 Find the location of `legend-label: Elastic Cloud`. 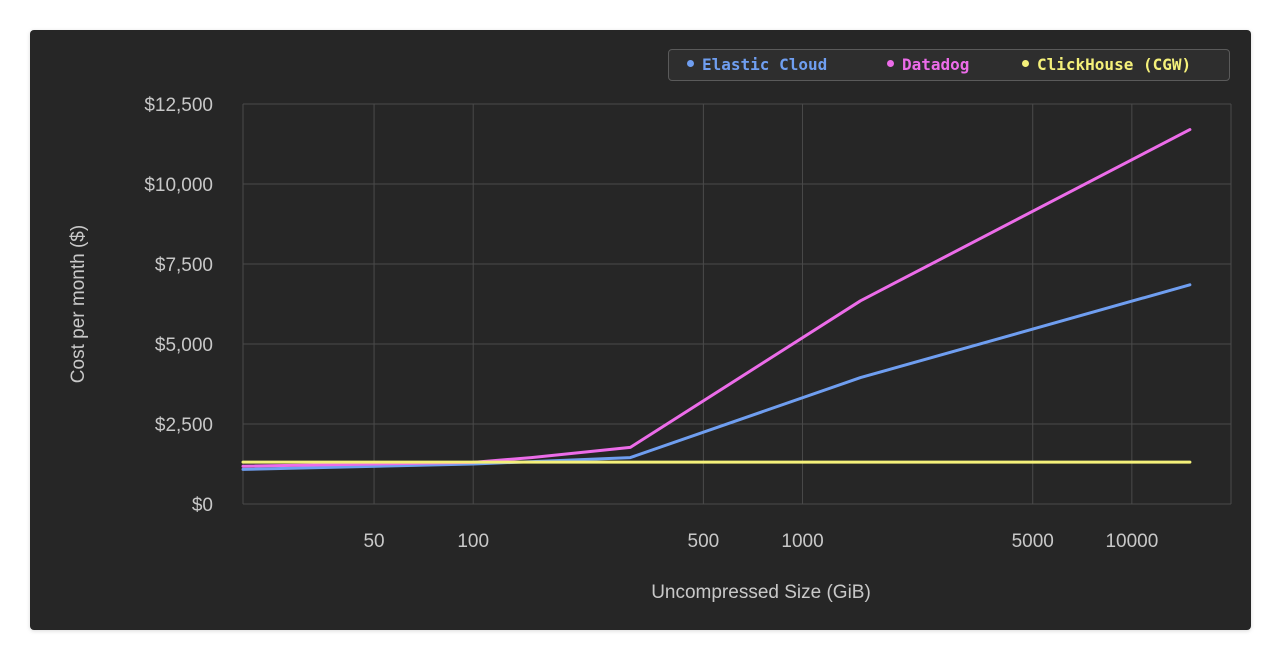

legend-label: Elastic Cloud is located at coordinates (765, 64).